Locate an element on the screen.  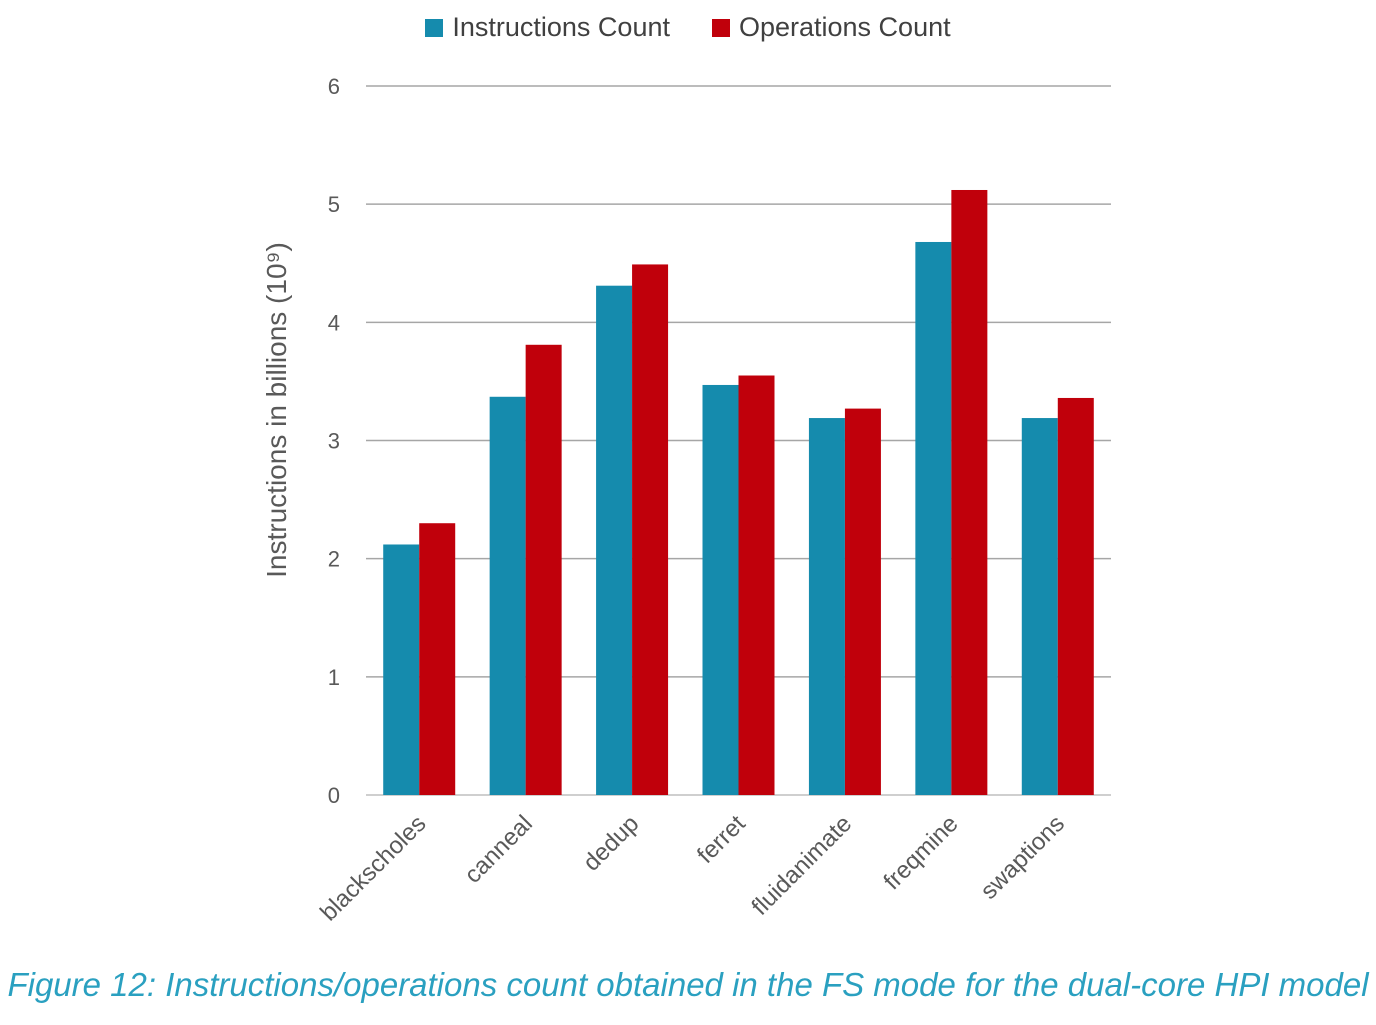
legend: Instructions Count Operations Count is located at coordinates (688, 27).